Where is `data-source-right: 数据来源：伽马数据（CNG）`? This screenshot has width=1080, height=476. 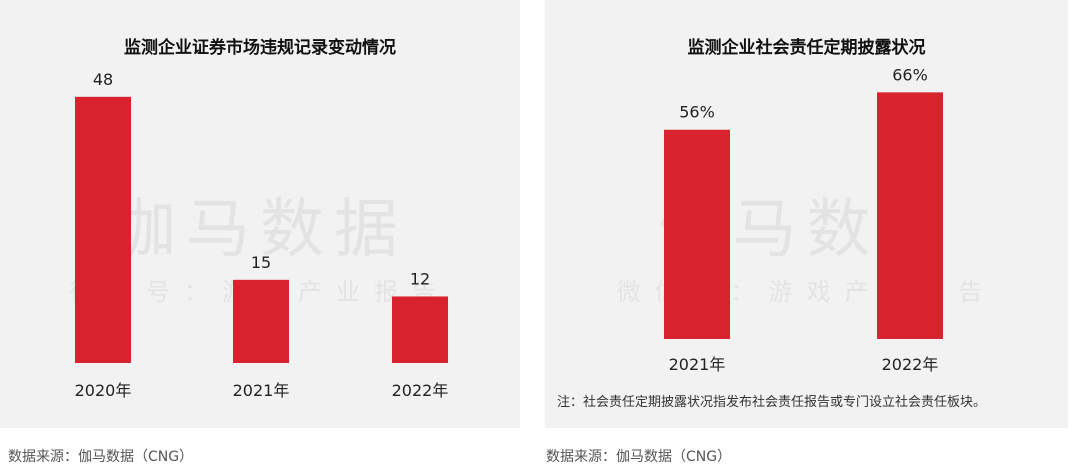
data-source-right: 数据来源：伽马数据（CNG） is located at coordinates (639, 457).